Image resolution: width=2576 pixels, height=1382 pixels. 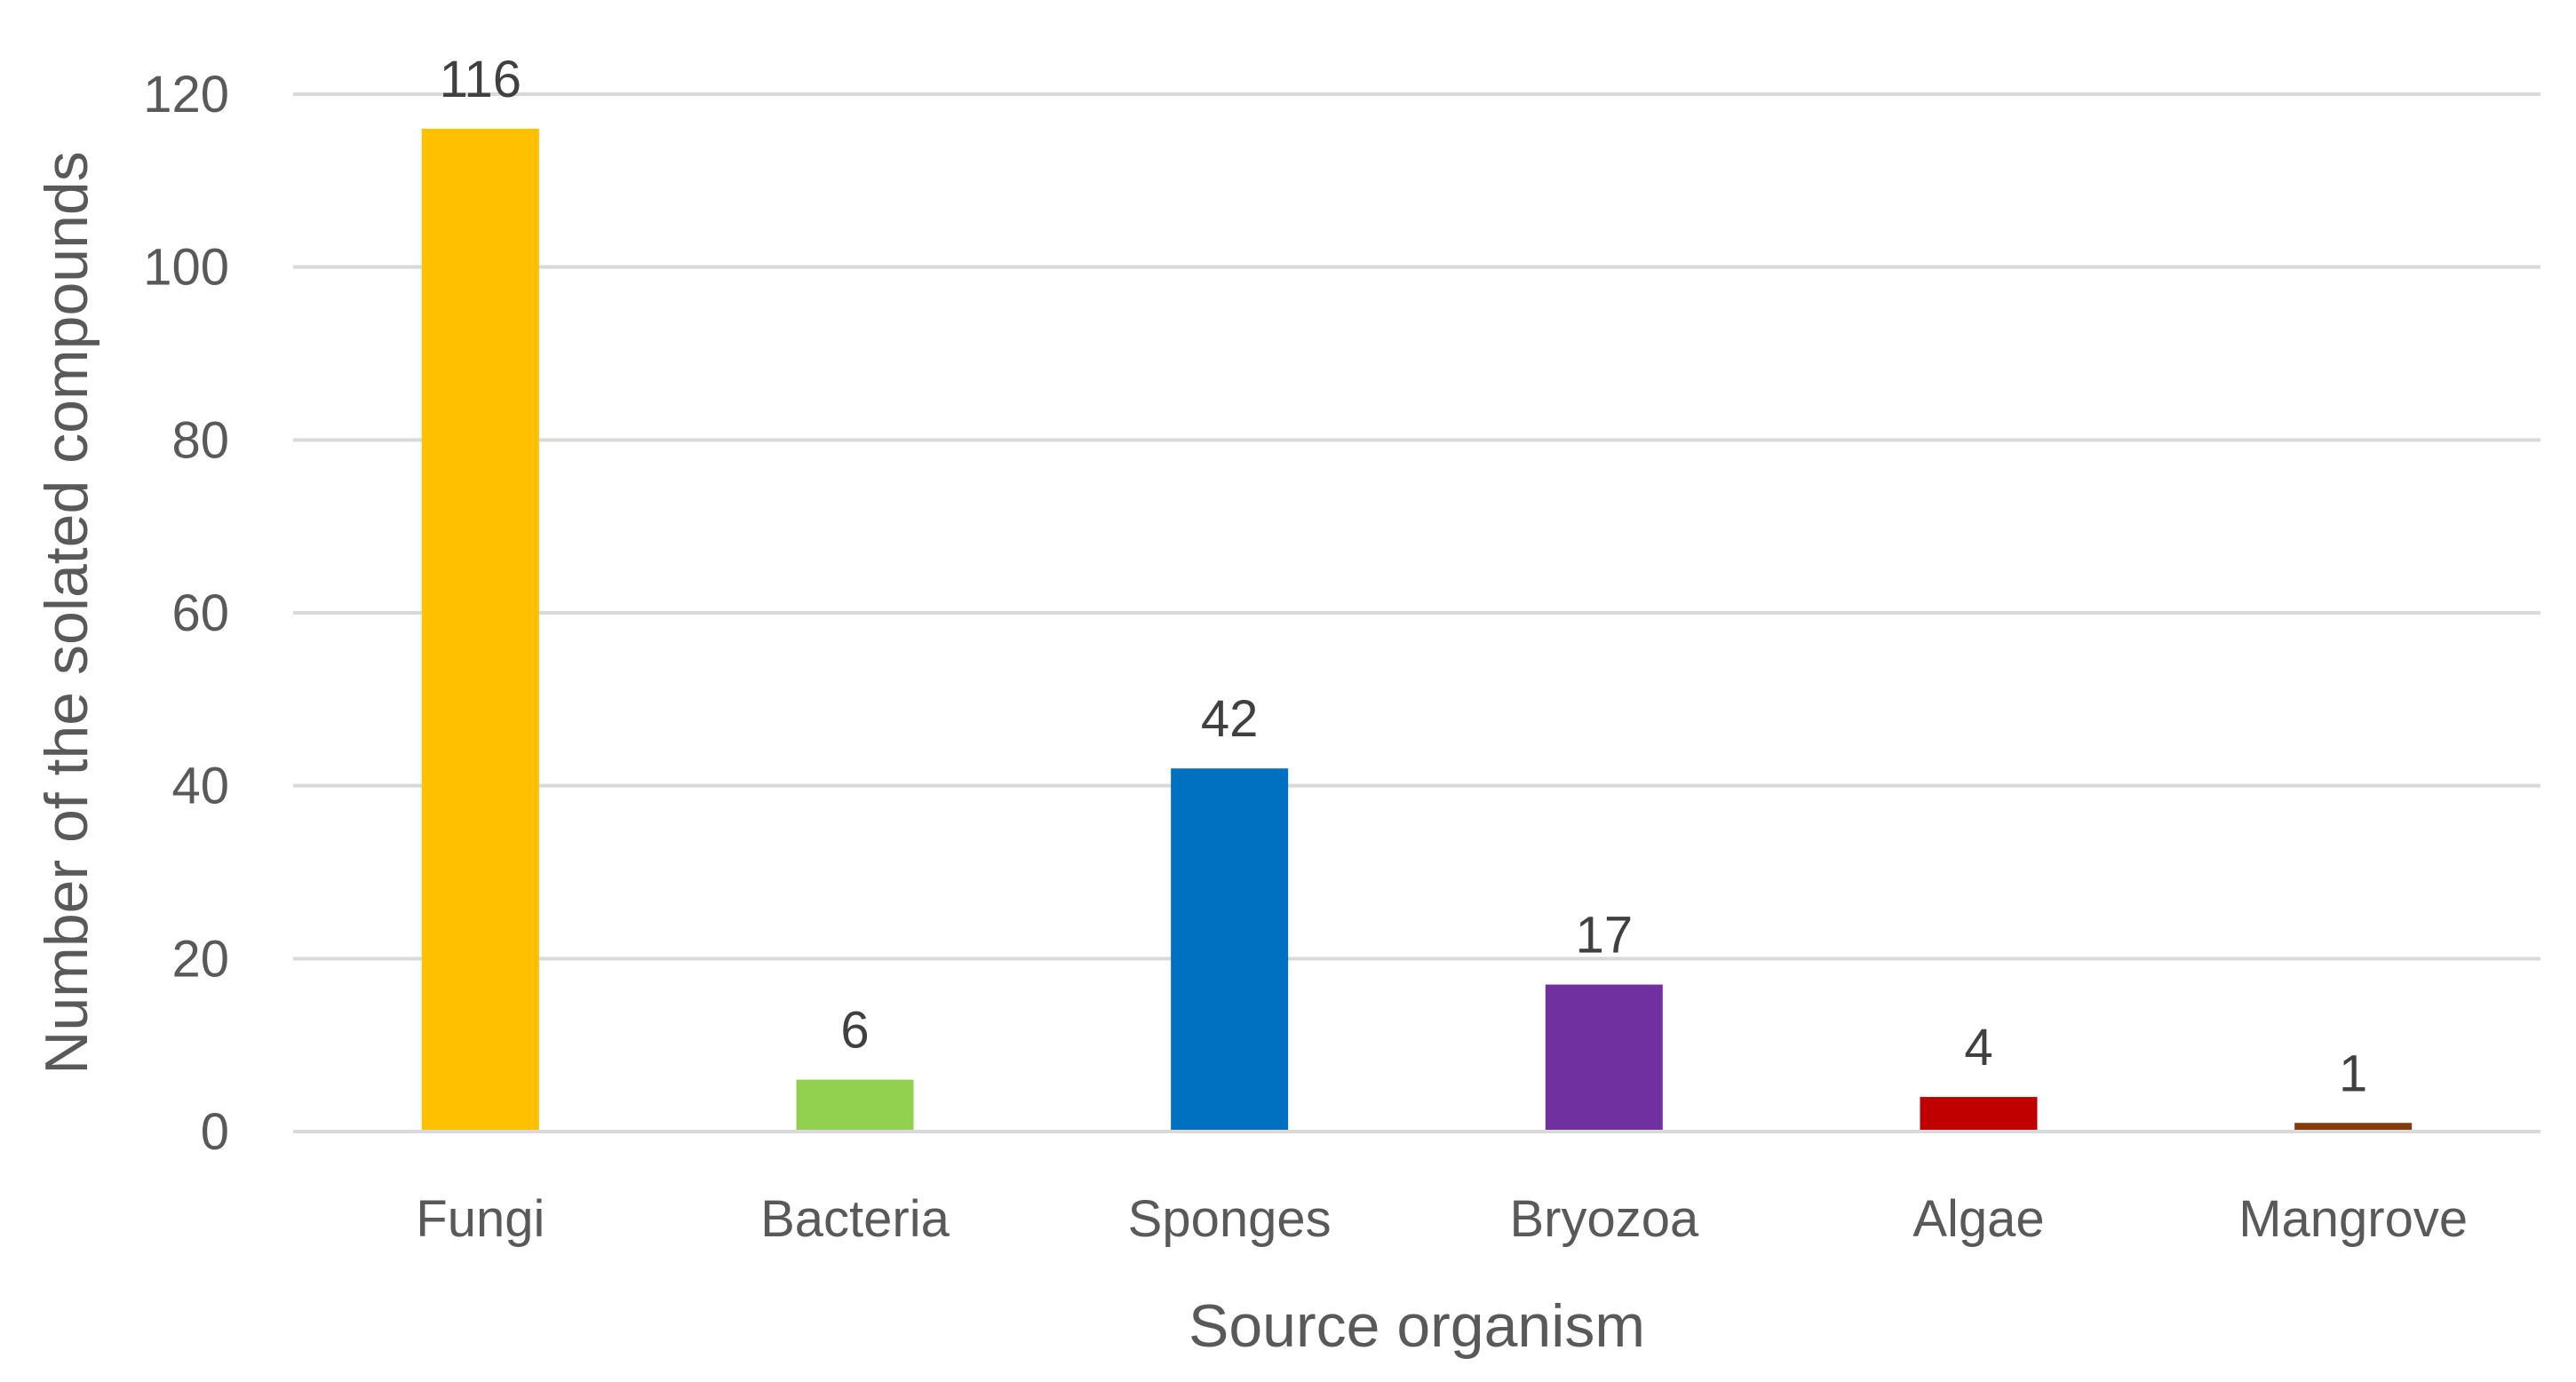 I want to click on x-axis-title: Source organism, so click(x=1417, y=1326).